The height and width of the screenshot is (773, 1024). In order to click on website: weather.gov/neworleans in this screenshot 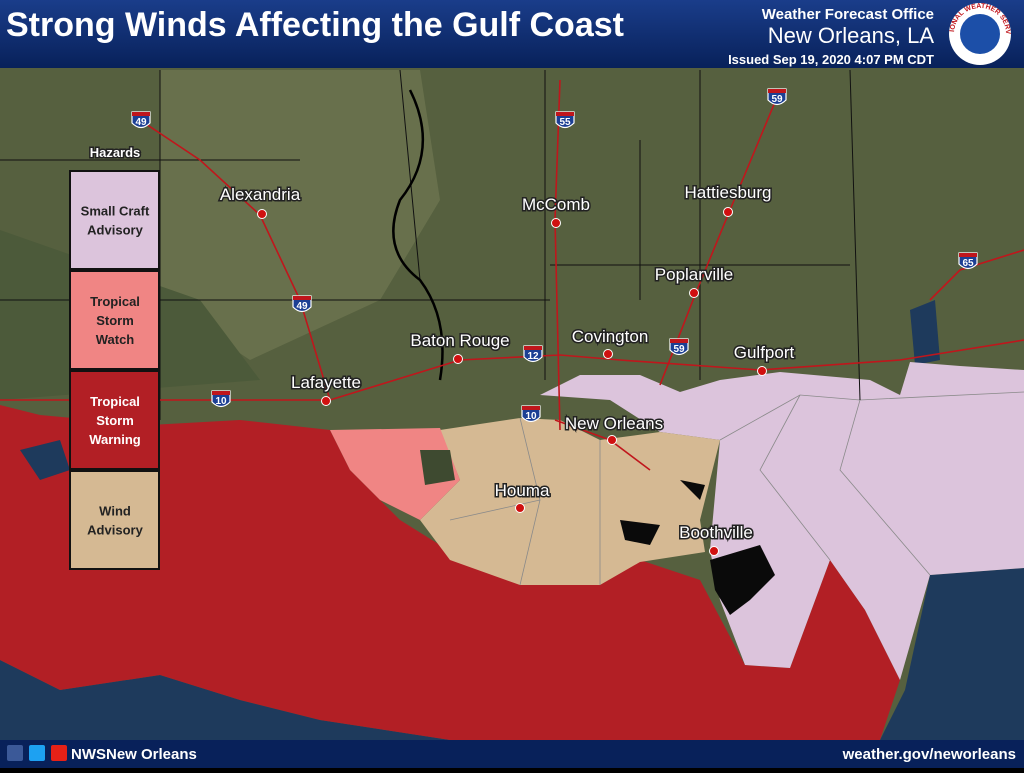, I will do `click(929, 754)`.